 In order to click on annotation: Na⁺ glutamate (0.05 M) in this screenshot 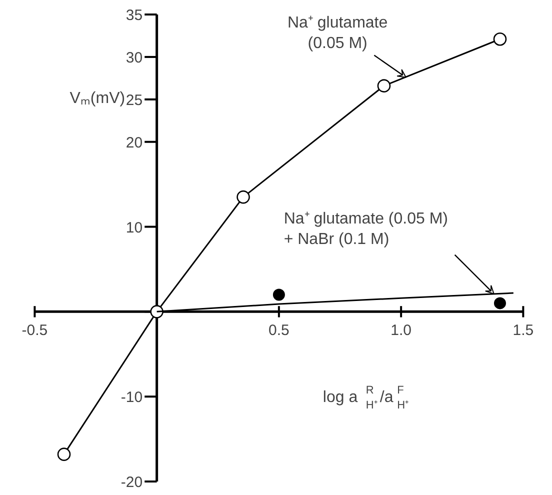, I will do `click(337, 33)`.